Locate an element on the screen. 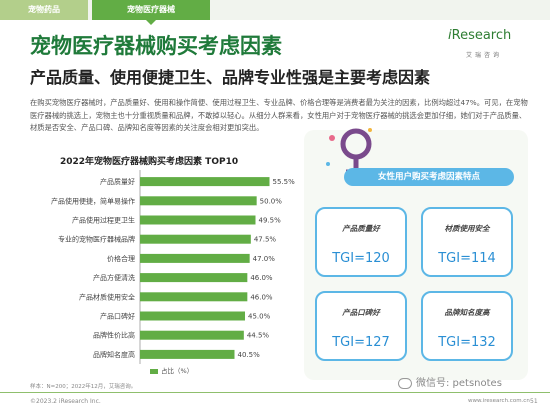  category-label: 专业的宠物医疗器械品牌 is located at coordinates (96, 239).